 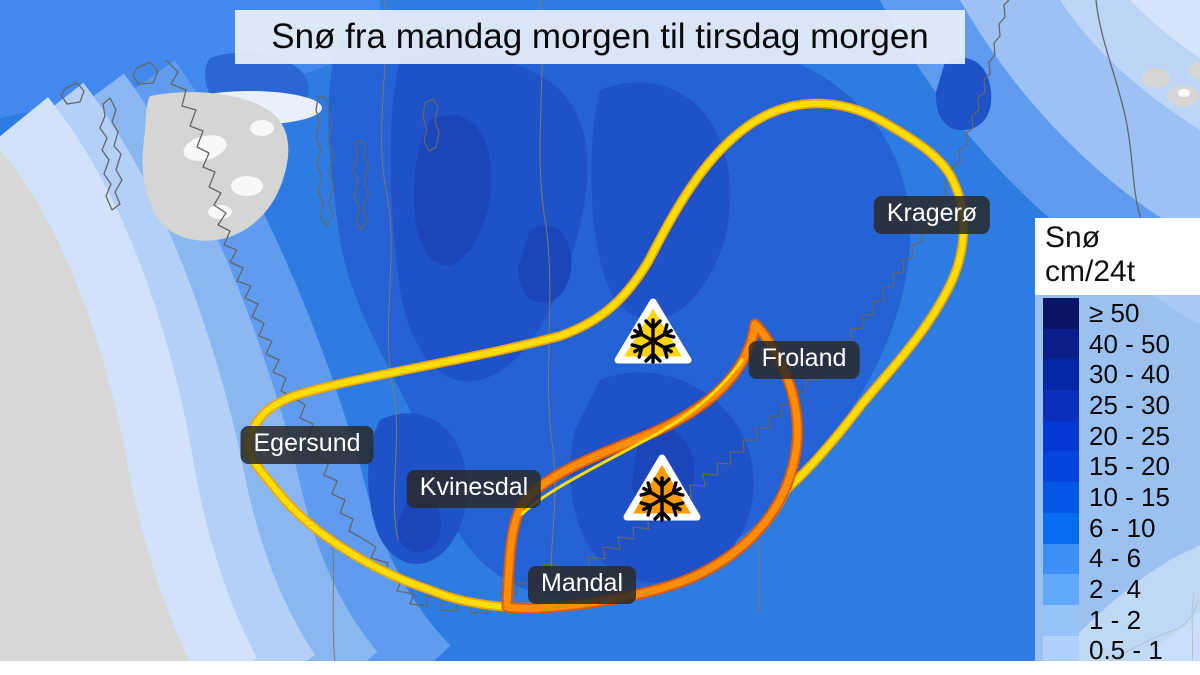 I want to click on legend-row: 6 - 10, so click(x=1121, y=528).